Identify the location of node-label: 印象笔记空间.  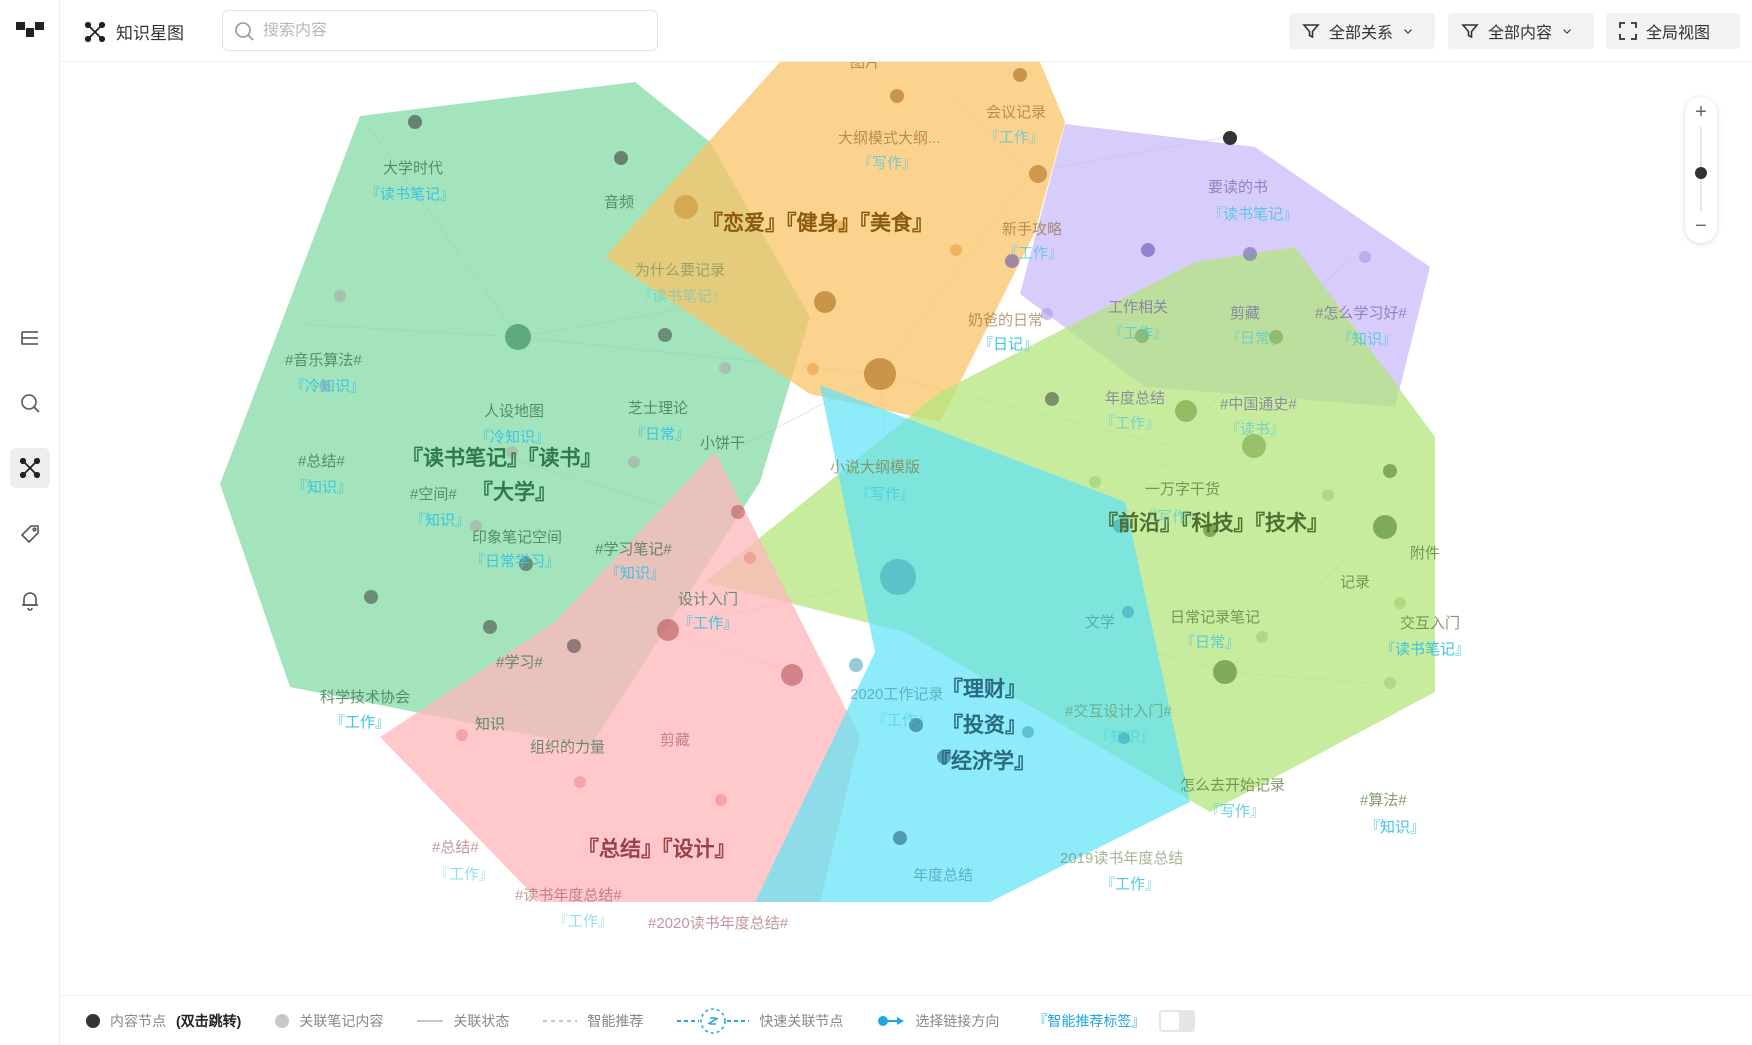
(517, 537).